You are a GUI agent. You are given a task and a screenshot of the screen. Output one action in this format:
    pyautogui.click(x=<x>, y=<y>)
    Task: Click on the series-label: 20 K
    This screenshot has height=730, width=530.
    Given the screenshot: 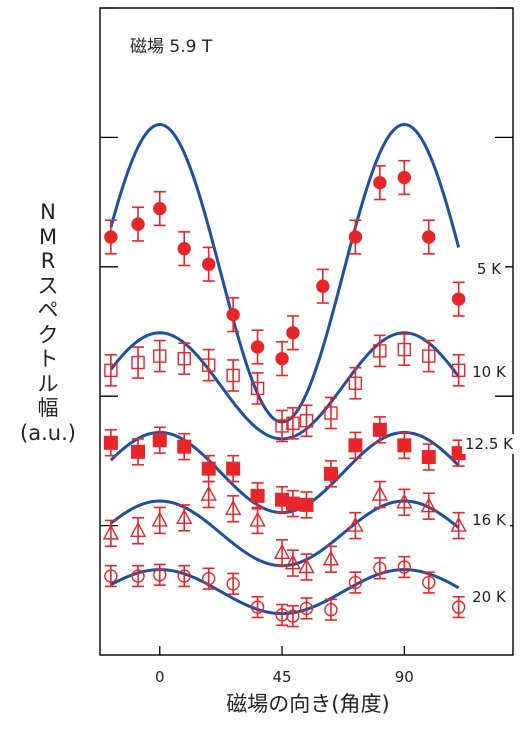 What is the action you would take?
    pyautogui.click(x=489, y=597)
    